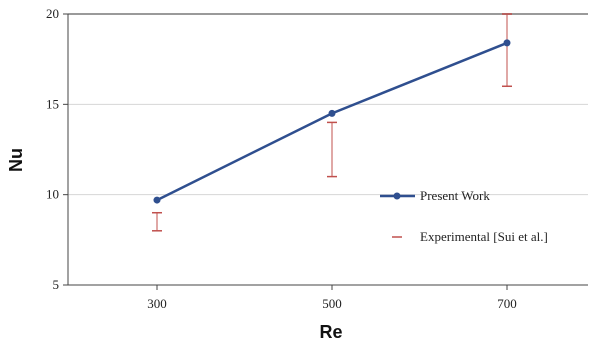  What do you see at coordinates (16, 160) in the screenshot?
I see `y-axis-title: Nu` at bounding box center [16, 160].